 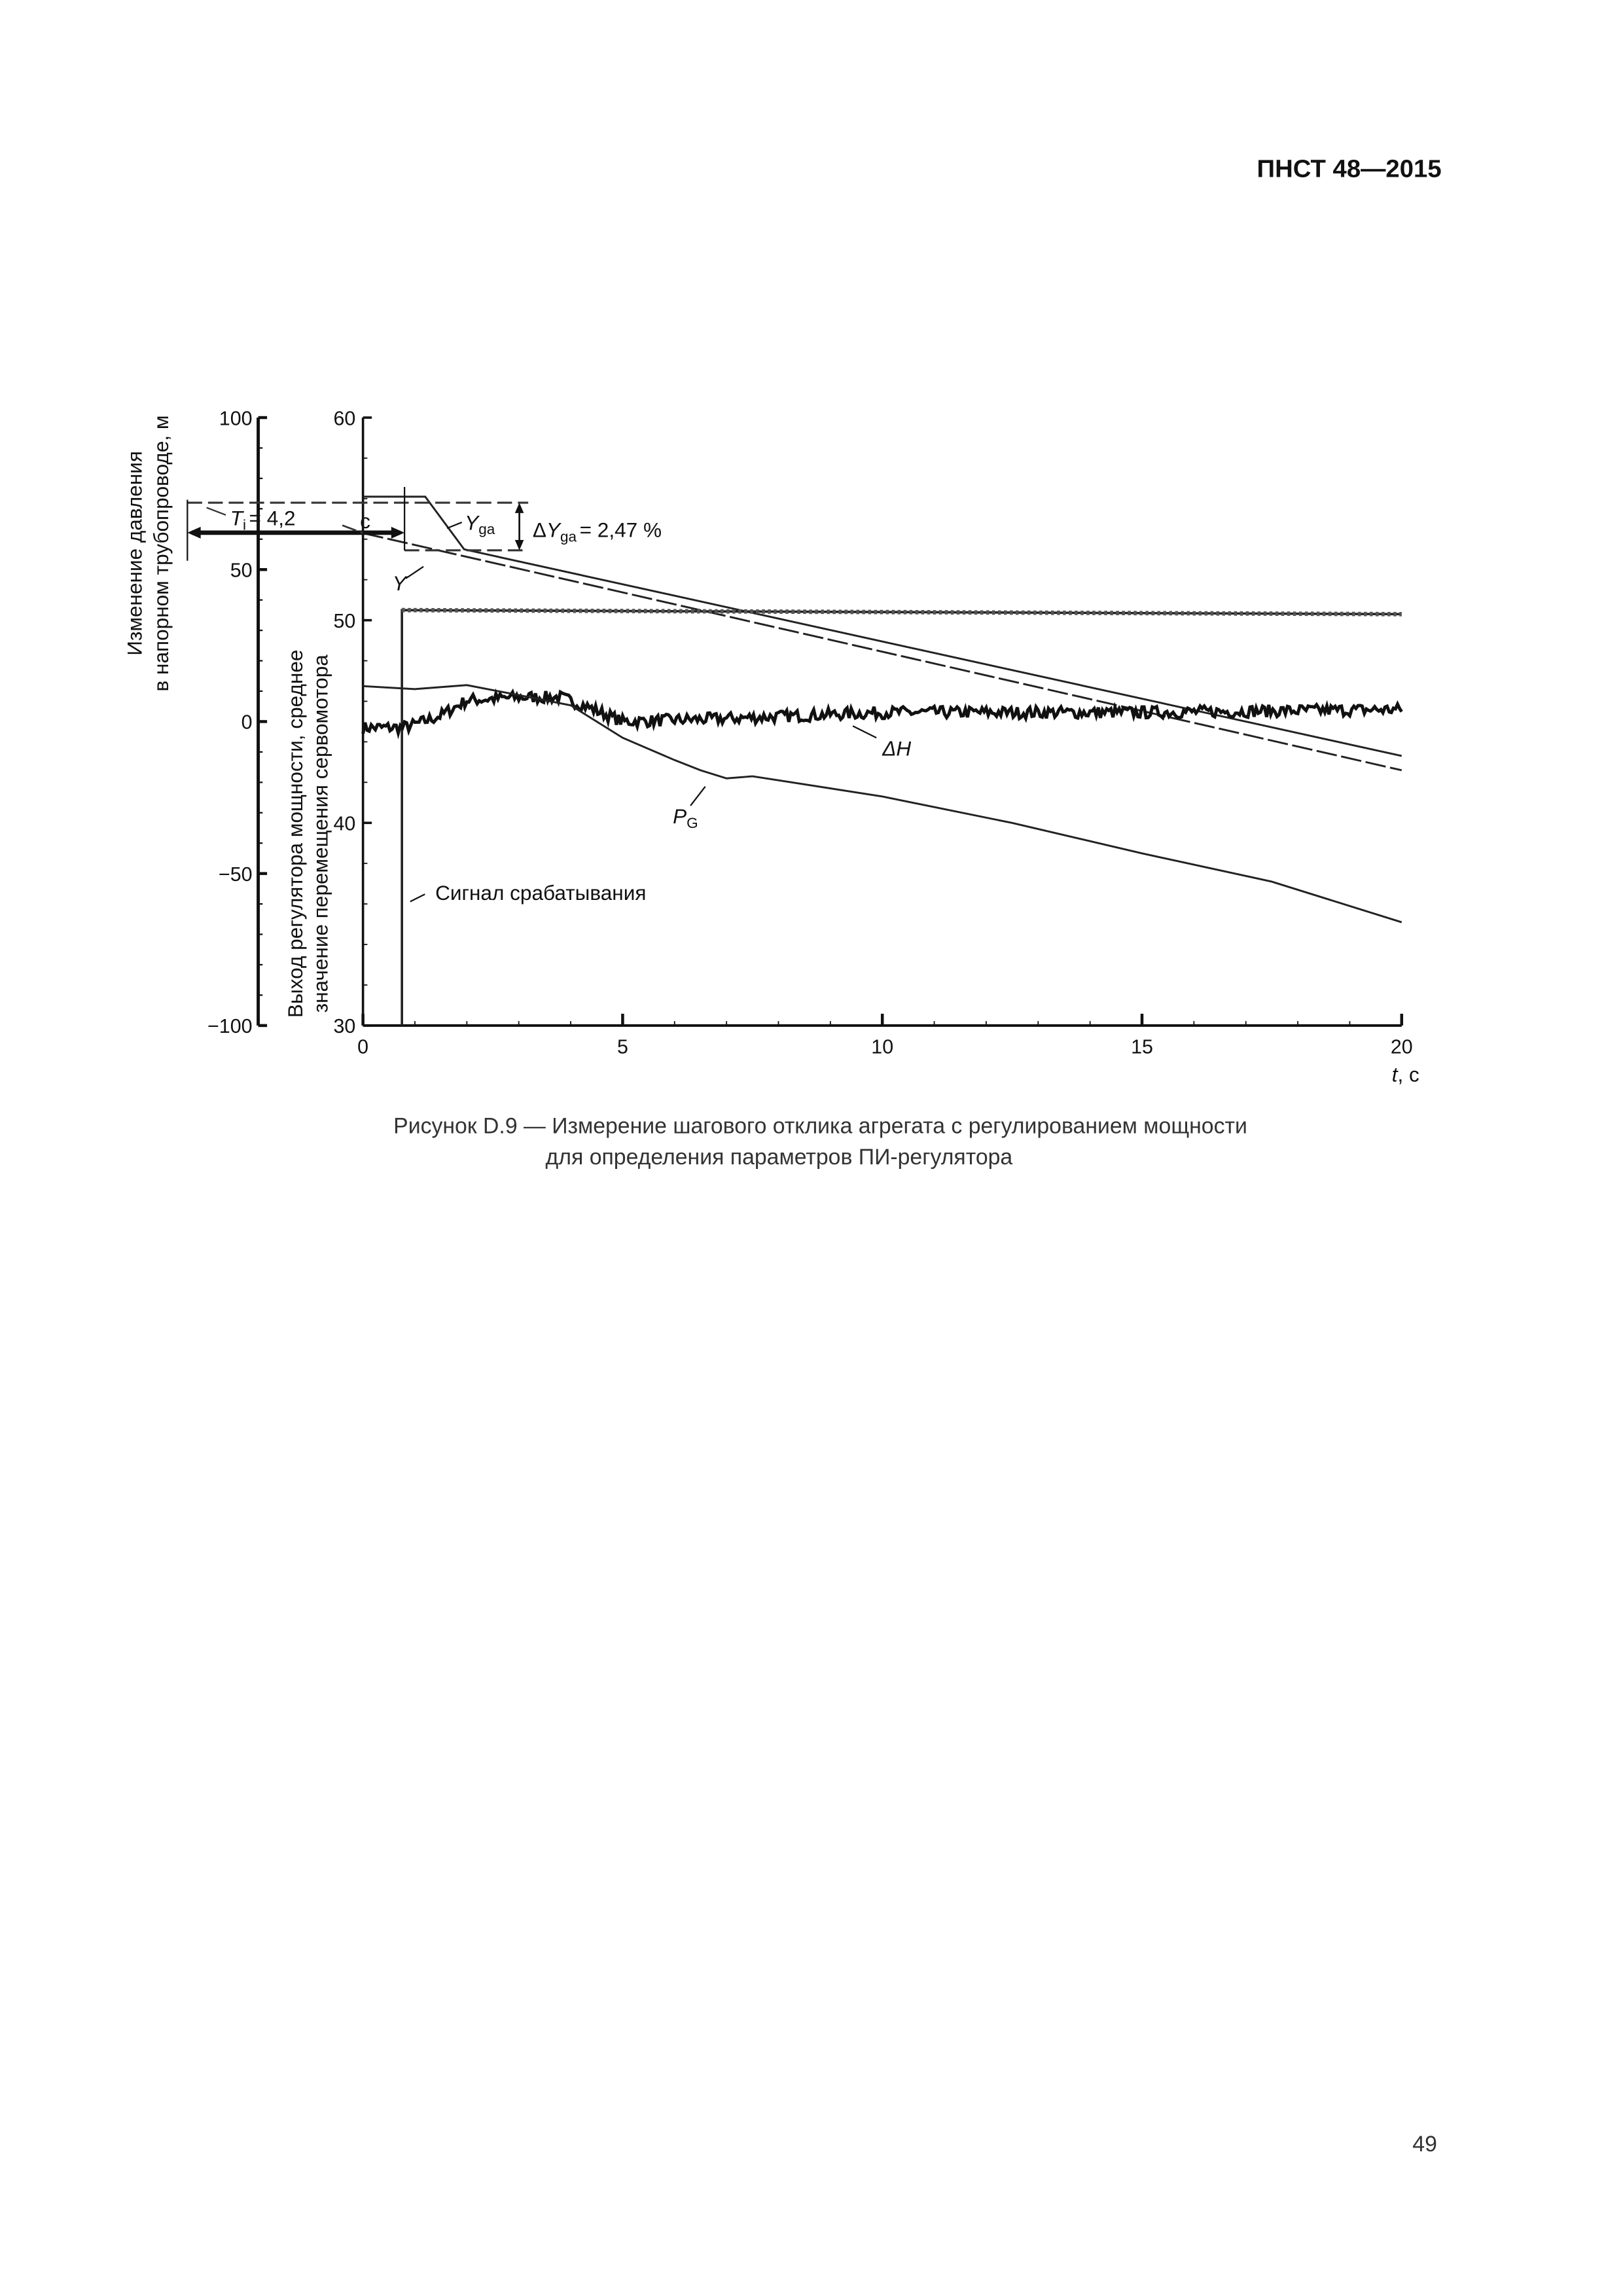 What do you see at coordinates (230, 1026) in the screenshot?
I see `left-axis-tick-label: −100` at bounding box center [230, 1026].